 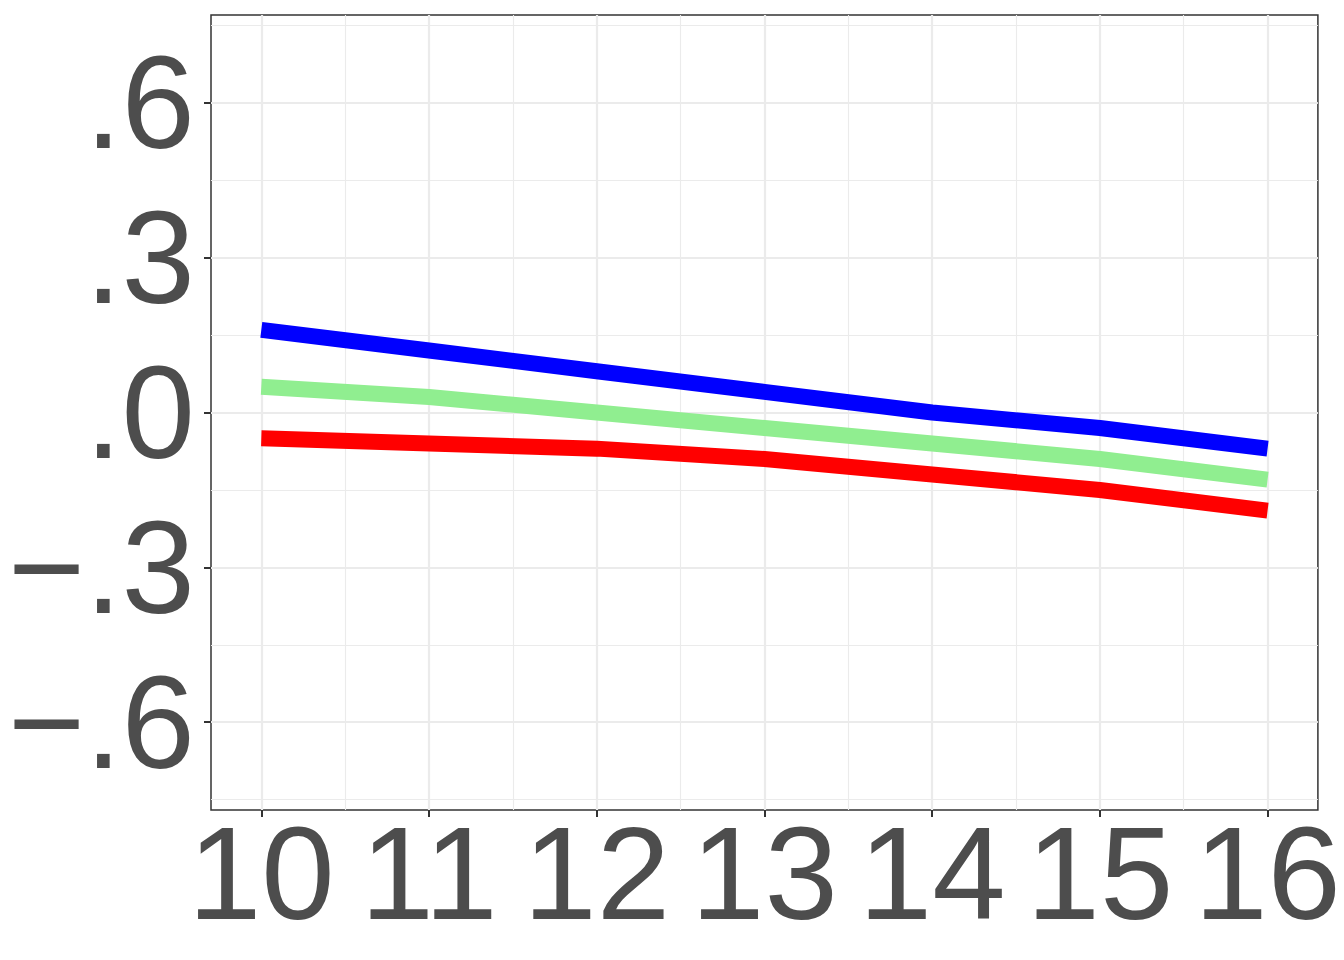 What do you see at coordinates (139, 412) in the screenshot?
I see `y-tick-label: .0` at bounding box center [139, 412].